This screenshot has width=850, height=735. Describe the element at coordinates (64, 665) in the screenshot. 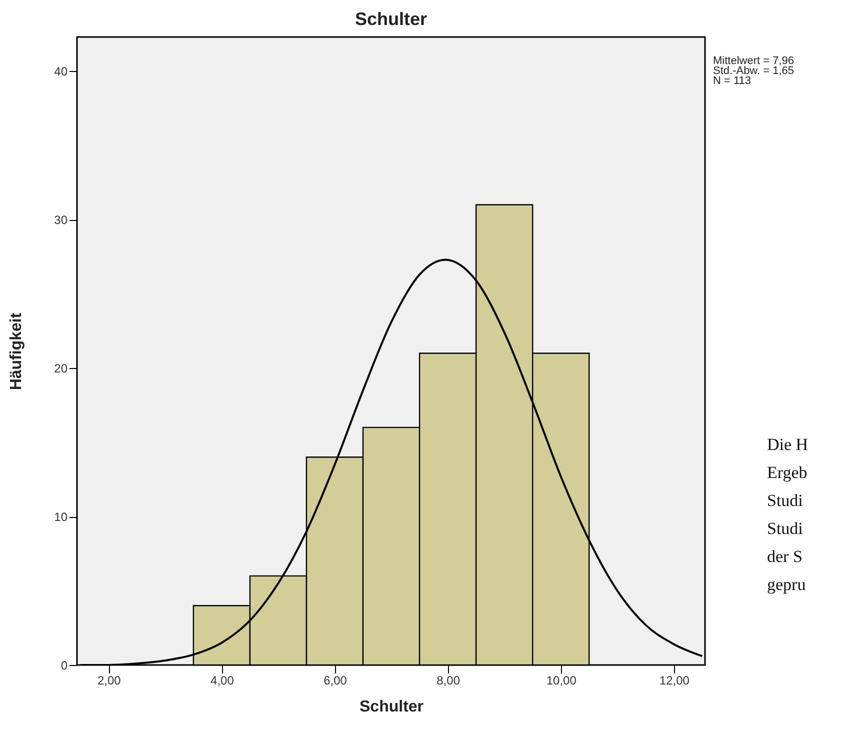

I see `y-tick-label: 0` at that location.